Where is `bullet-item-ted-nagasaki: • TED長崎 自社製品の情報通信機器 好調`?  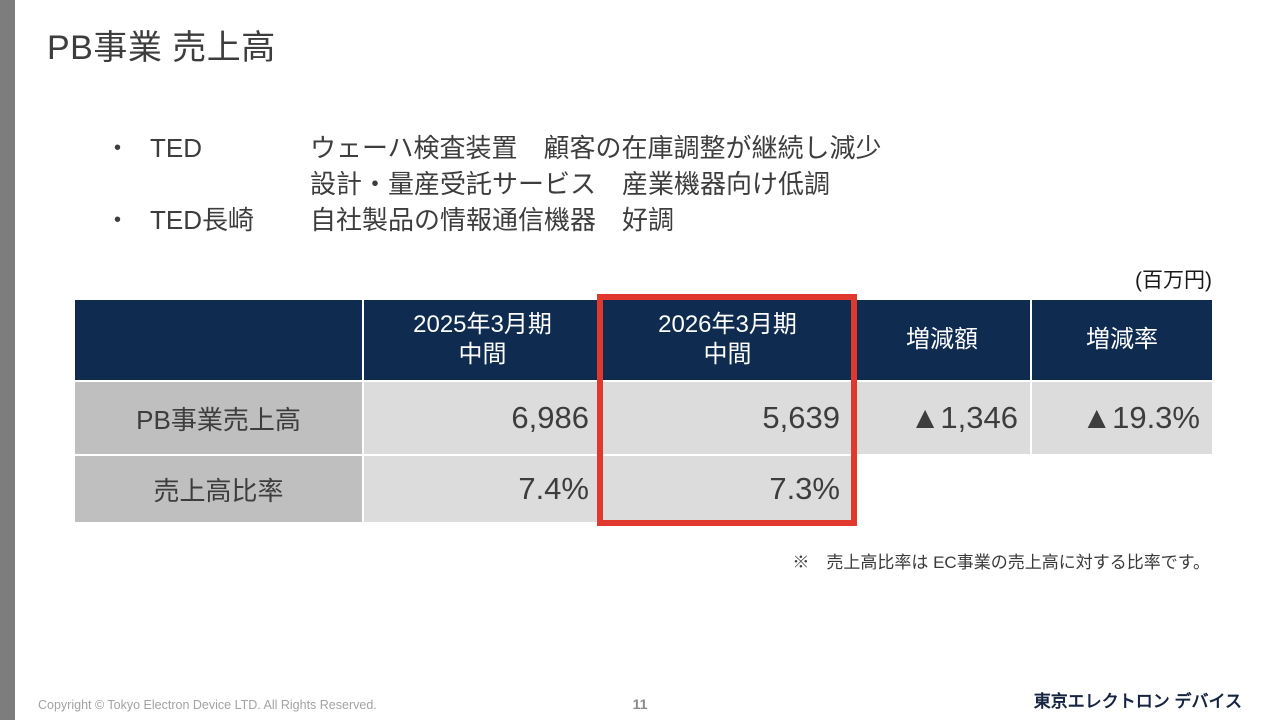
bullet-item-ted-nagasaki: • TED長崎 自社製品の情報通信機器 好調 is located at coordinates (497, 220).